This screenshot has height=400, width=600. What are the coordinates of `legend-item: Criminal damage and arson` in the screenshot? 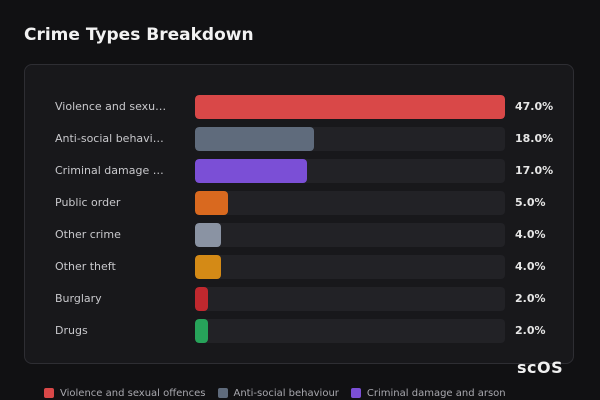 It's located at (428, 393).